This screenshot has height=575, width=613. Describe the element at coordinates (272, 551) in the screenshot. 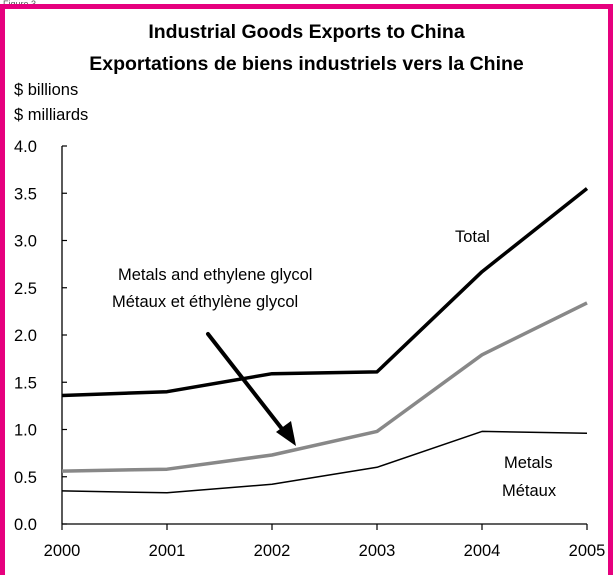

I see `x-tick-label: 2002` at that location.